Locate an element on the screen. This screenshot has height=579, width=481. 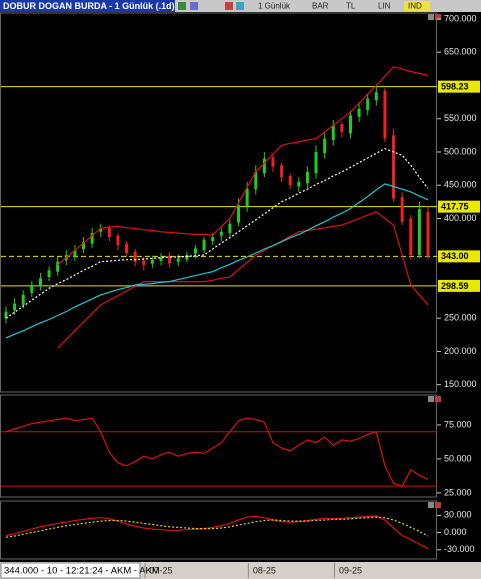
y-tick-label: 25.000 is located at coordinates (458, 492).